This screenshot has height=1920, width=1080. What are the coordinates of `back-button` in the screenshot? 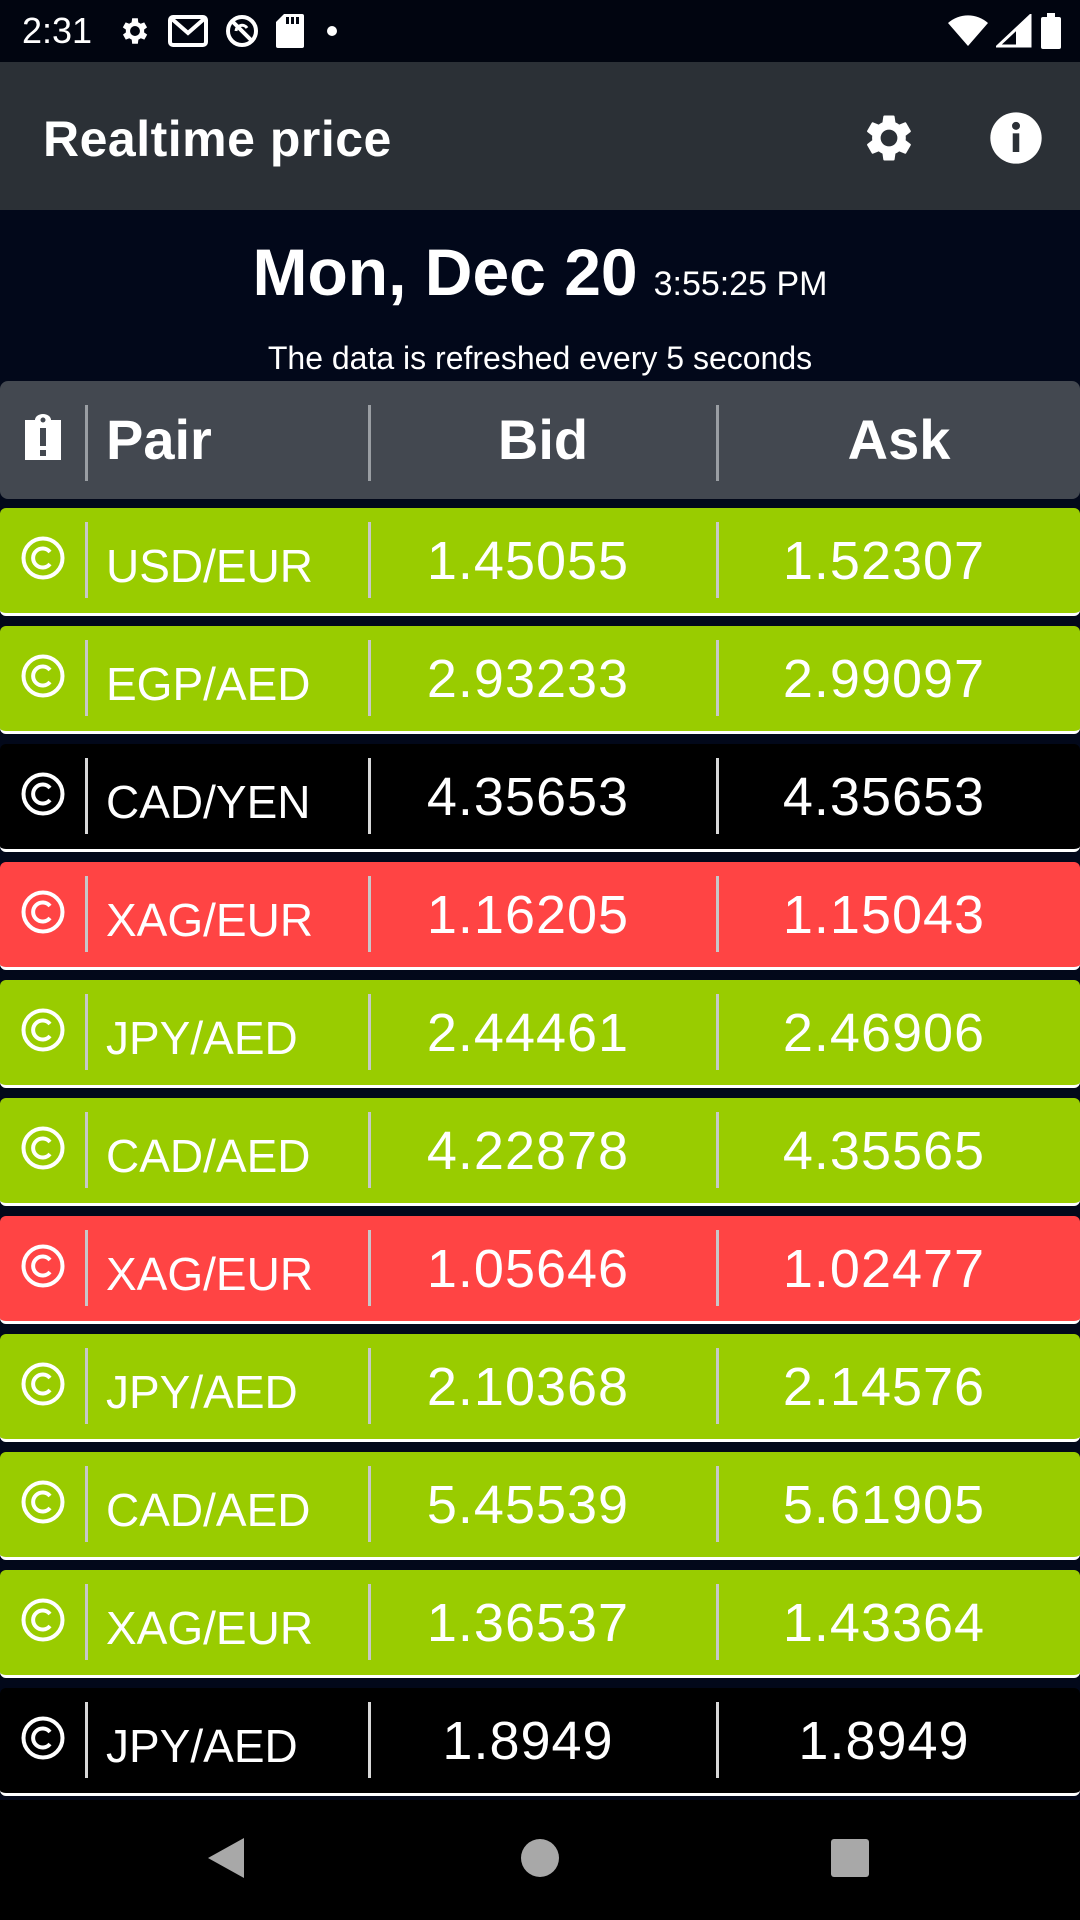 It's located at (226, 1860).